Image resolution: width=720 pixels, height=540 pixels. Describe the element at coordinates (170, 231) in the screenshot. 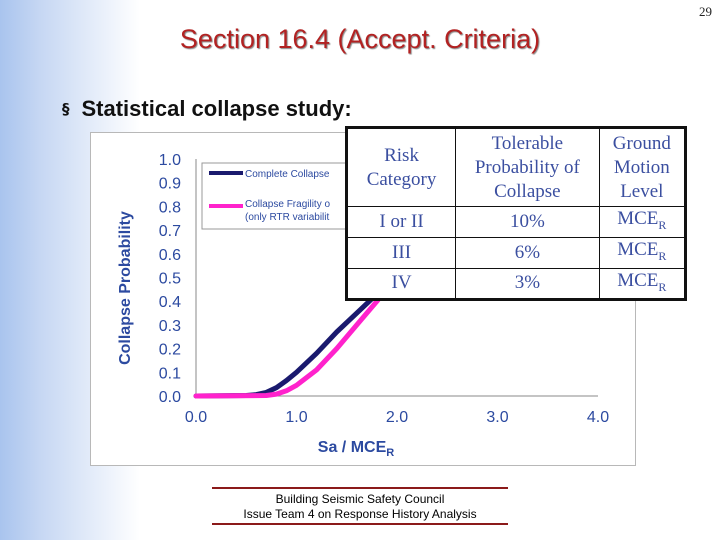

I see `y-tick-label: 0.7` at that location.